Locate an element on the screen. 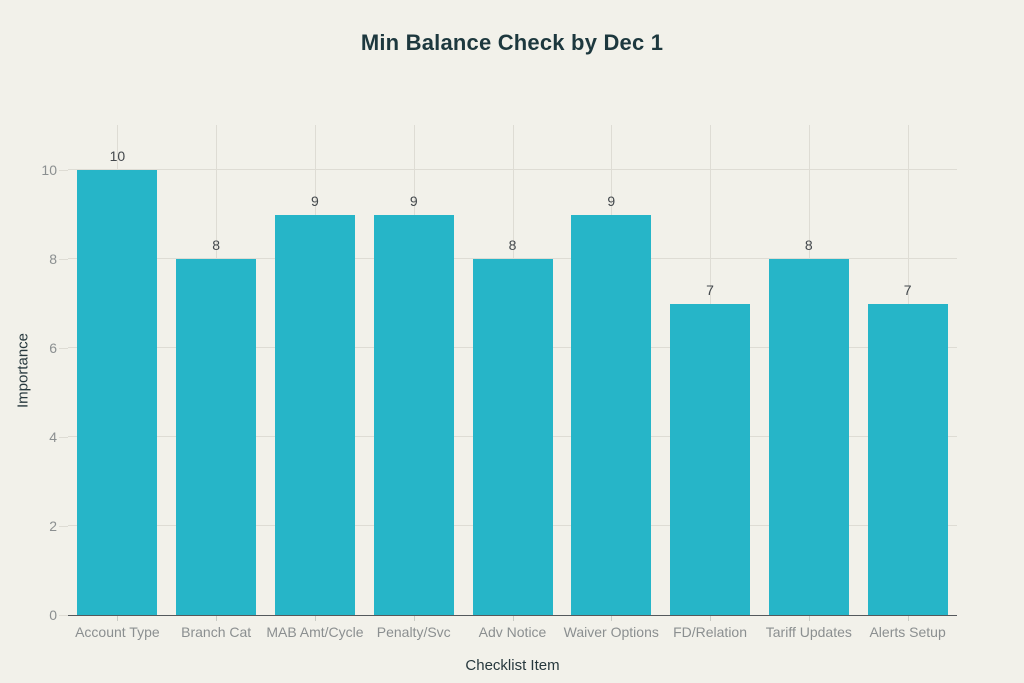 The image size is (1024, 683). bar-Tariff Updates is located at coordinates (808, 437).